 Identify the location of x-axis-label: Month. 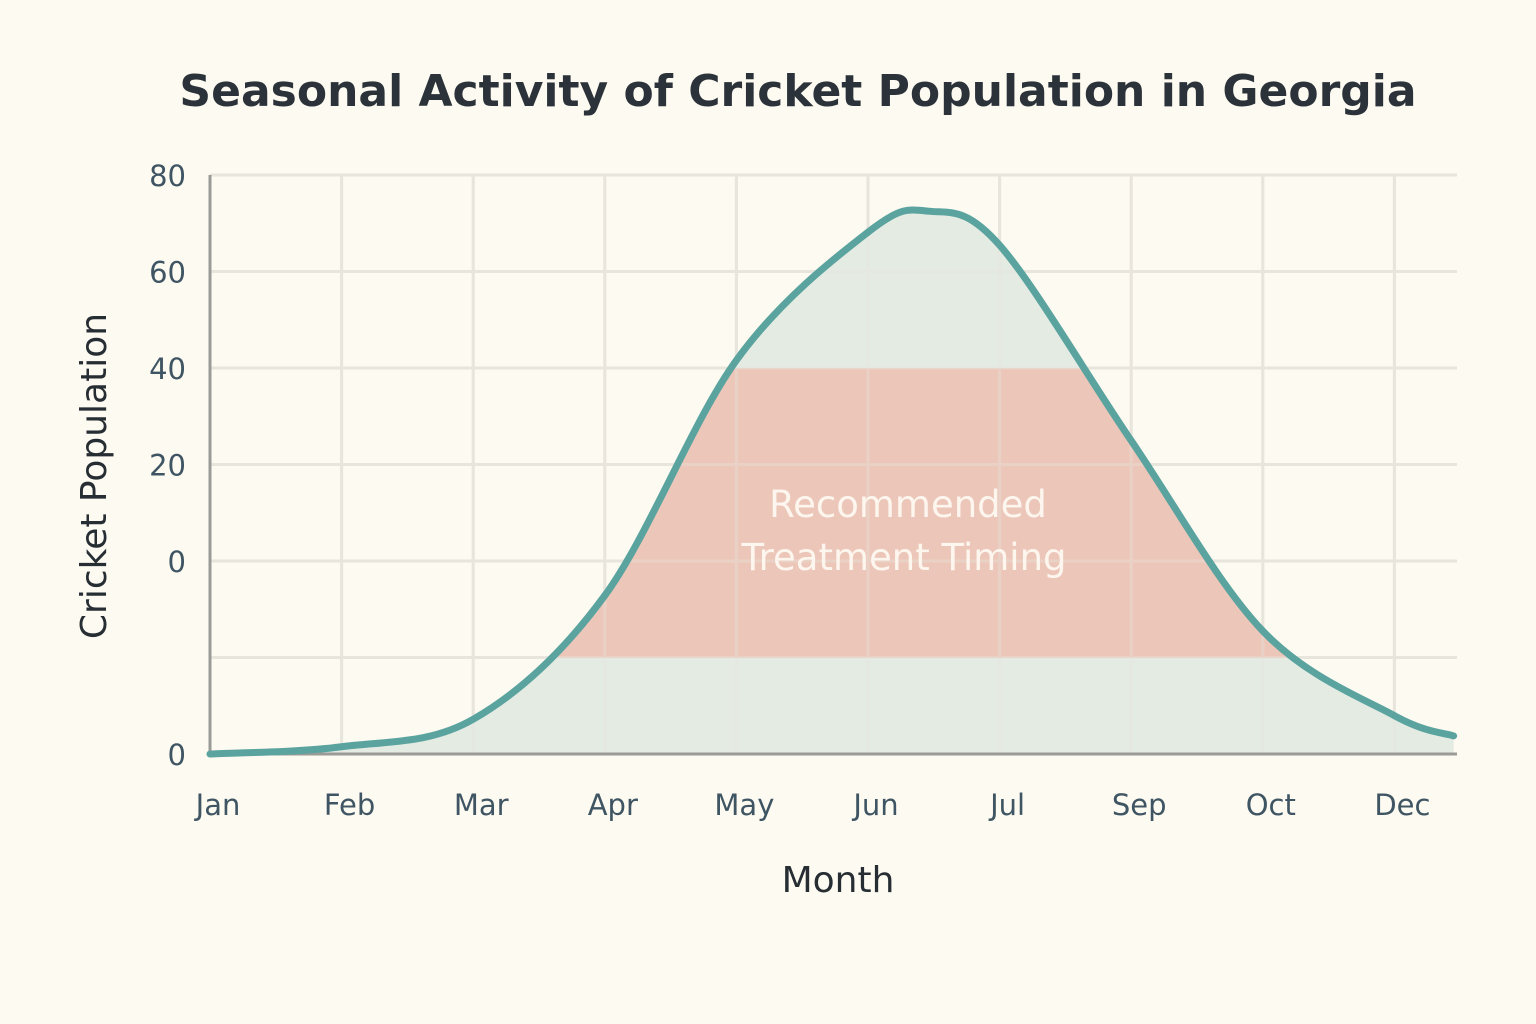
(838, 880).